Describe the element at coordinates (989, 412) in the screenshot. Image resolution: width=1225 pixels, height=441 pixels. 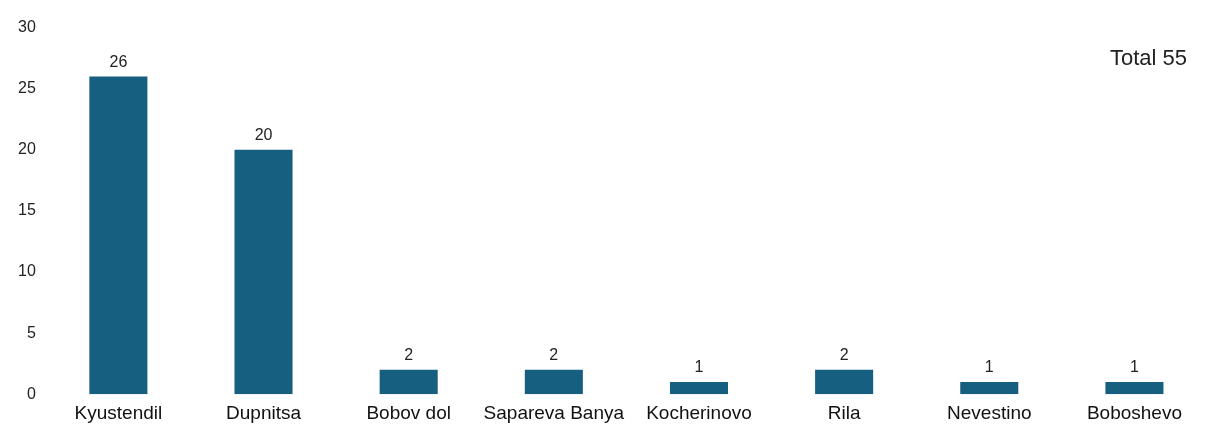
I see `x-tick-label: Nevestino` at that location.